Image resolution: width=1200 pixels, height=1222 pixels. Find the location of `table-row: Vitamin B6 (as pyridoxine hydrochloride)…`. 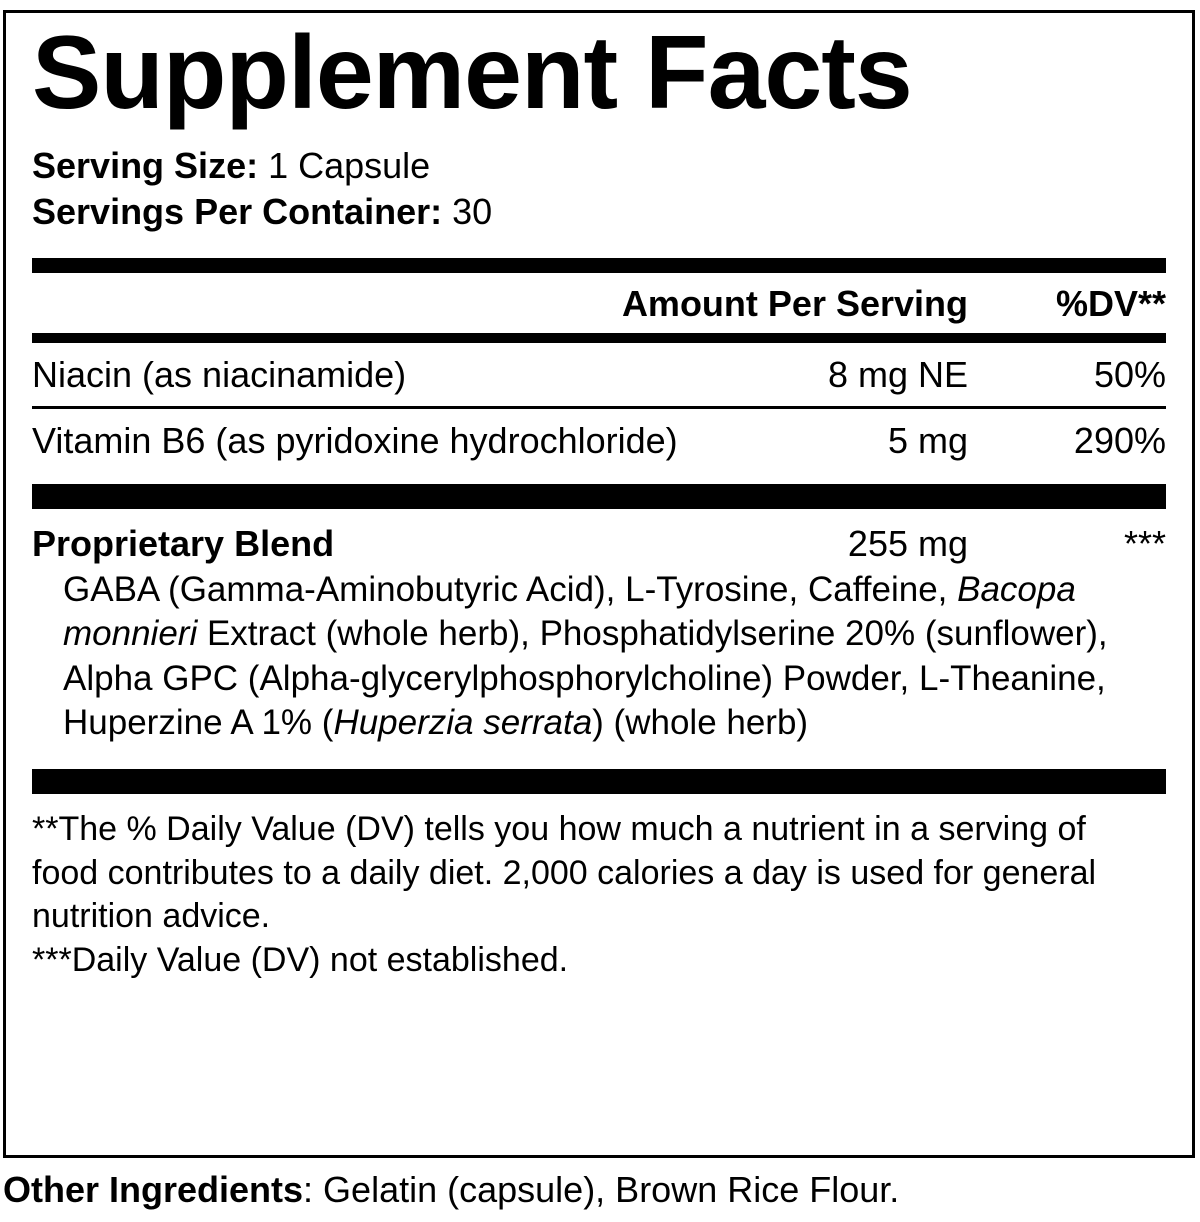

table-row: Vitamin B6 (as pyridoxine hydrochloride)… is located at coordinates (599, 440).